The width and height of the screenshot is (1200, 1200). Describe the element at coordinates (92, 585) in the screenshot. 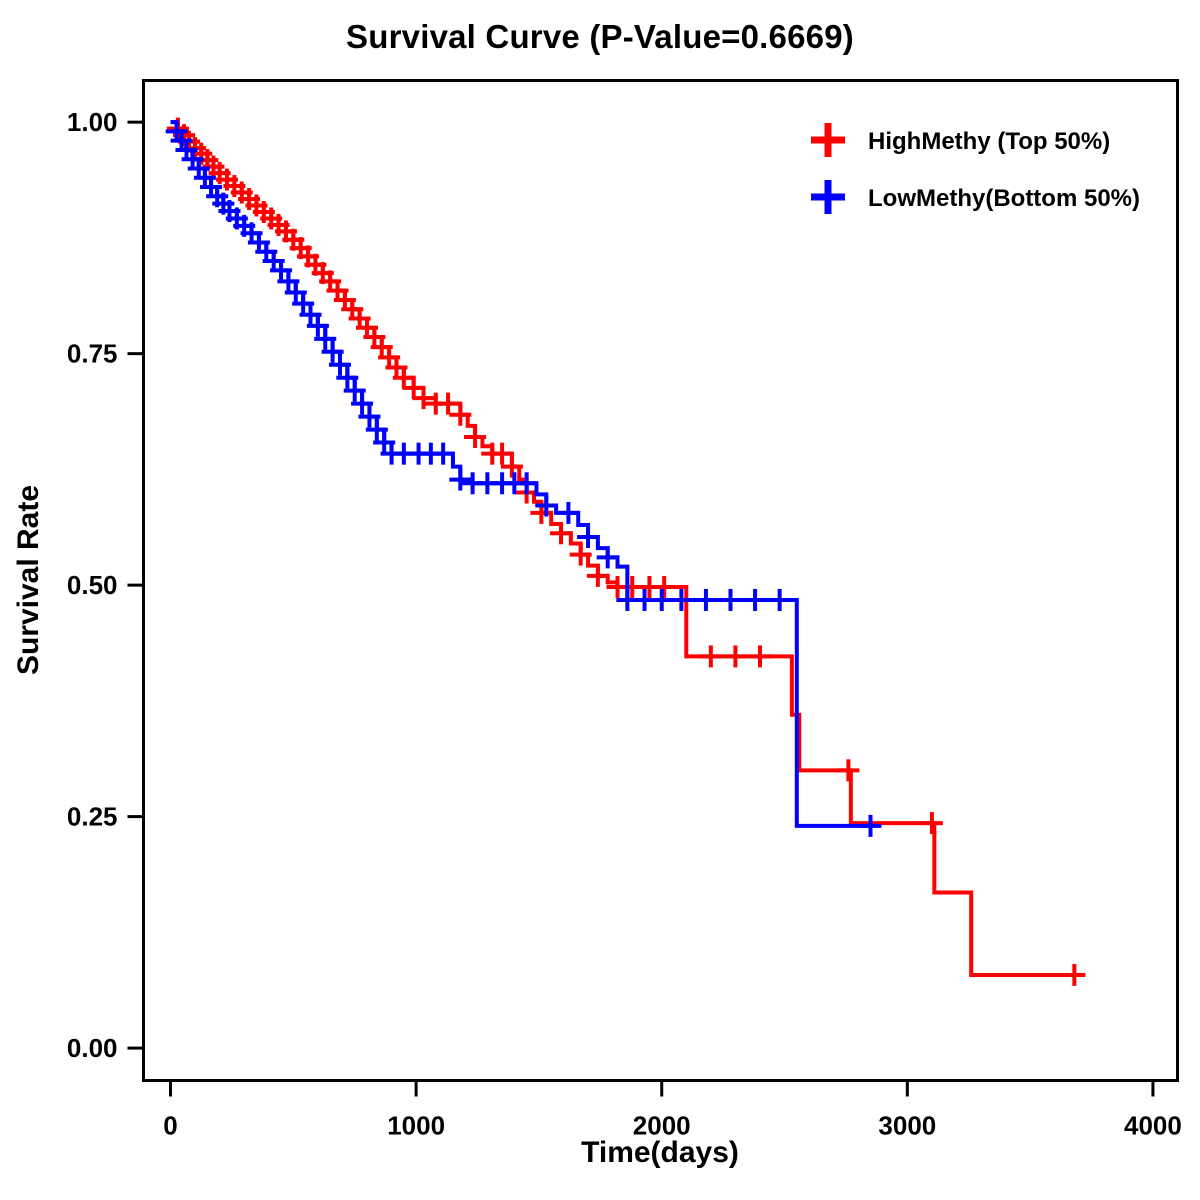

I see `y-tick-label: 0.50` at that location.